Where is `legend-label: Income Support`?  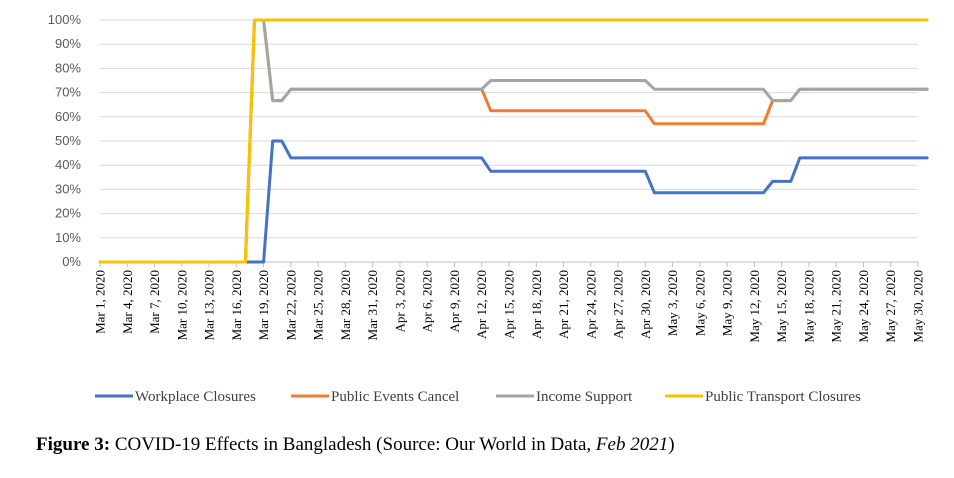
legend-label: Income Support is located at coordinates (584, 397).